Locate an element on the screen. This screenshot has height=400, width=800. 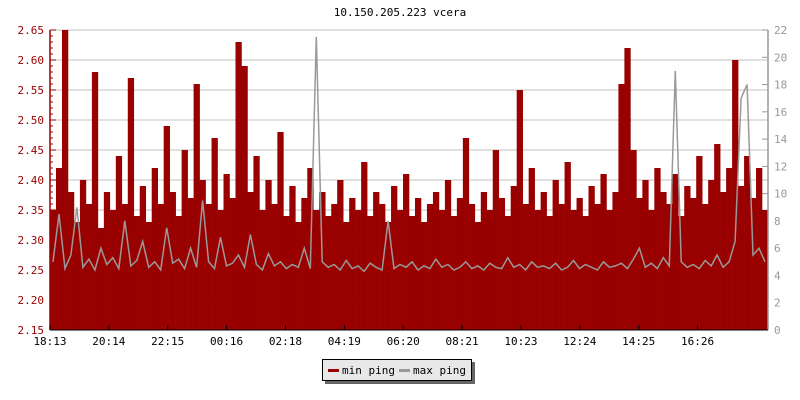
y-left-tick-label: 2.30 is located at coordinates (31, 240).